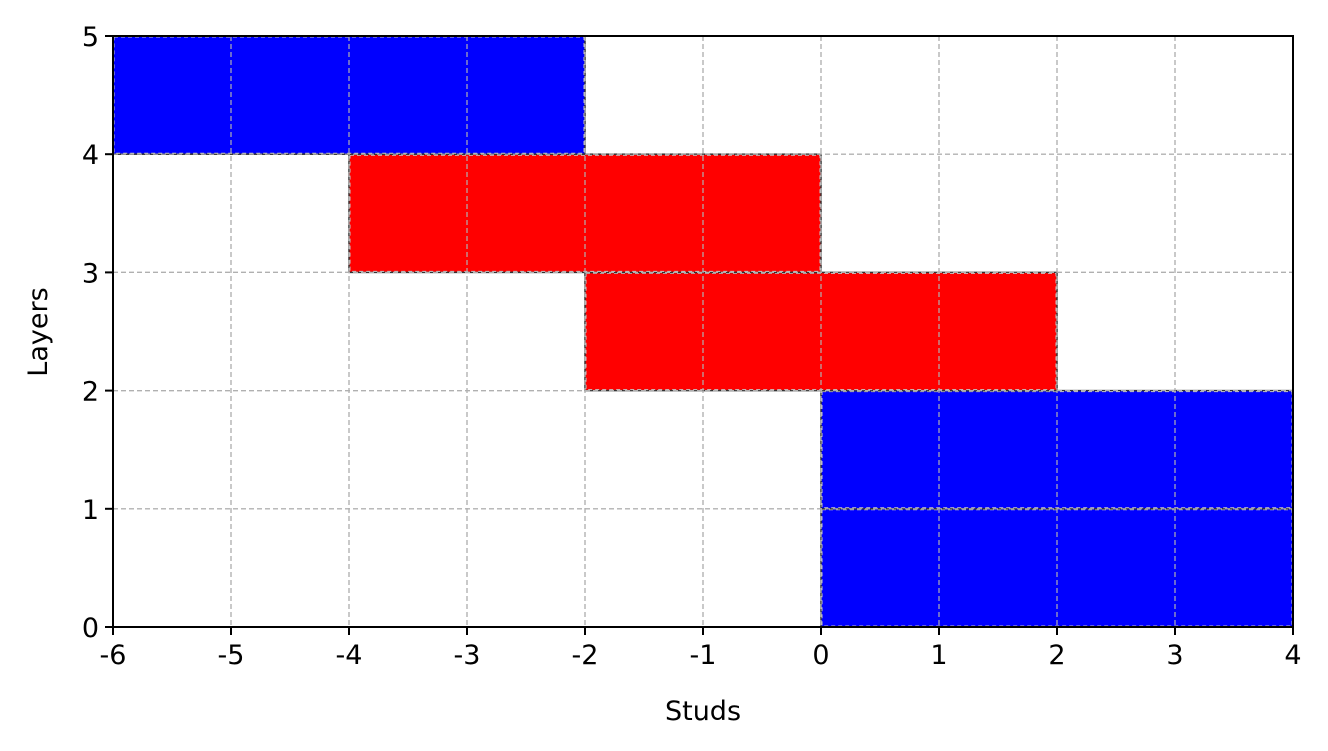 This screenshot has width=1328, height=751. What do you see at coordinates (703, 655) in the screenshot?
I see `x-tick-label-5: -1` at bounding box center [703, 655].